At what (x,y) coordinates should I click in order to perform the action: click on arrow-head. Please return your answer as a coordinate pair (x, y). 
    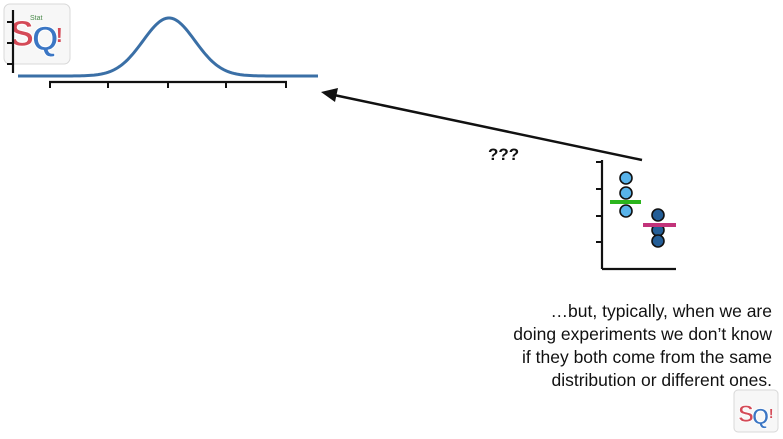
    Looking at the image, I should click on (329, 95).